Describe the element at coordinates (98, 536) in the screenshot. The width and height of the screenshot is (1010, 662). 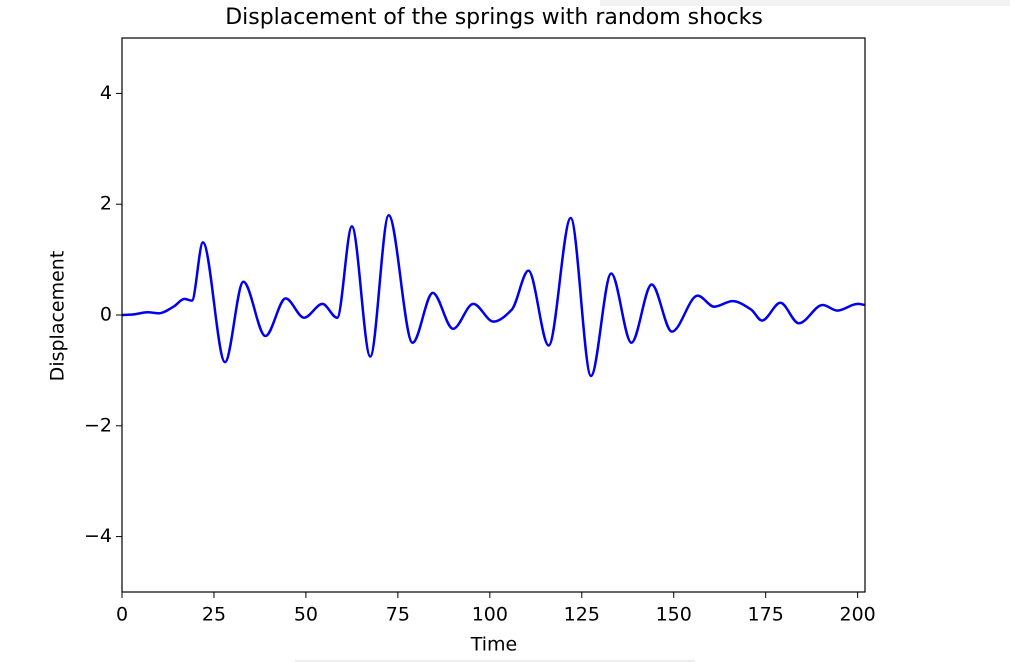
I see `y-tick-label: −4` at that location.